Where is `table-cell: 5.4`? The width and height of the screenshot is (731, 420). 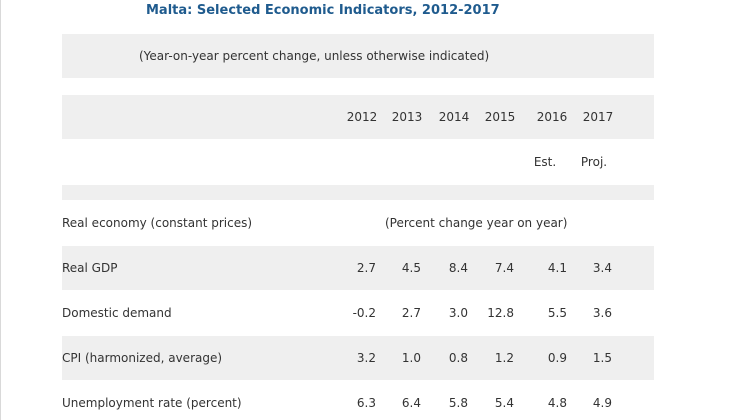 table-cell: 5.4 is located at coordinates (504, 403).